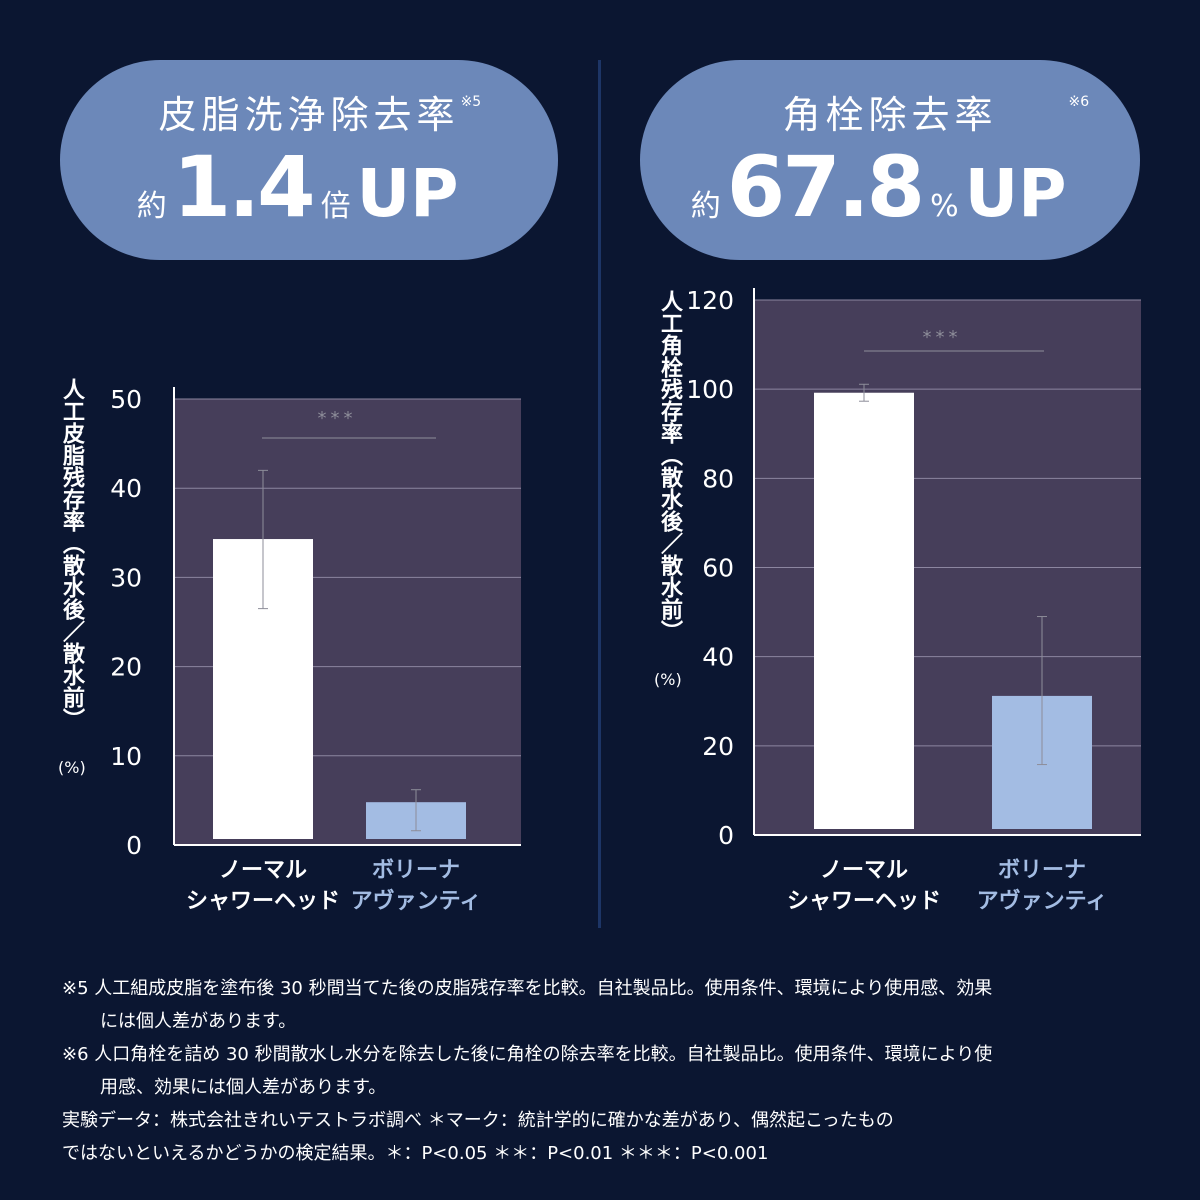 The image size is (1200, 1200). What do you see at coordinates (126, 667) in the screenshot?
I see `left-y-tick-20: 20` at bounding box center [126, 667].